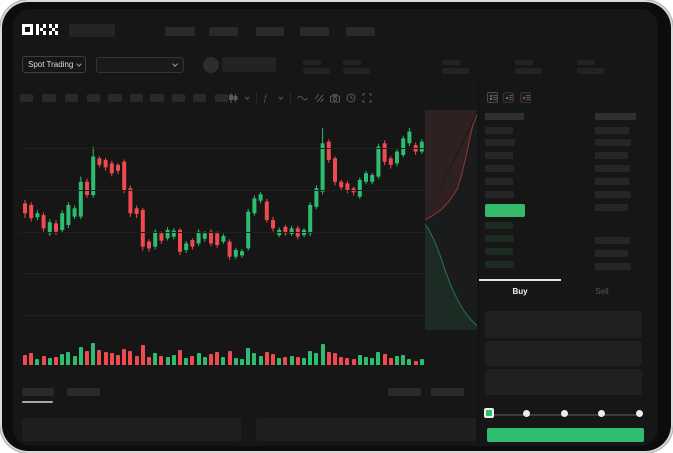 The image size is (673, 453). What do you see at coordinates (602, 291) in the screenshot?
I see `tab-sell: Sell` at bounding box center [602, 291].